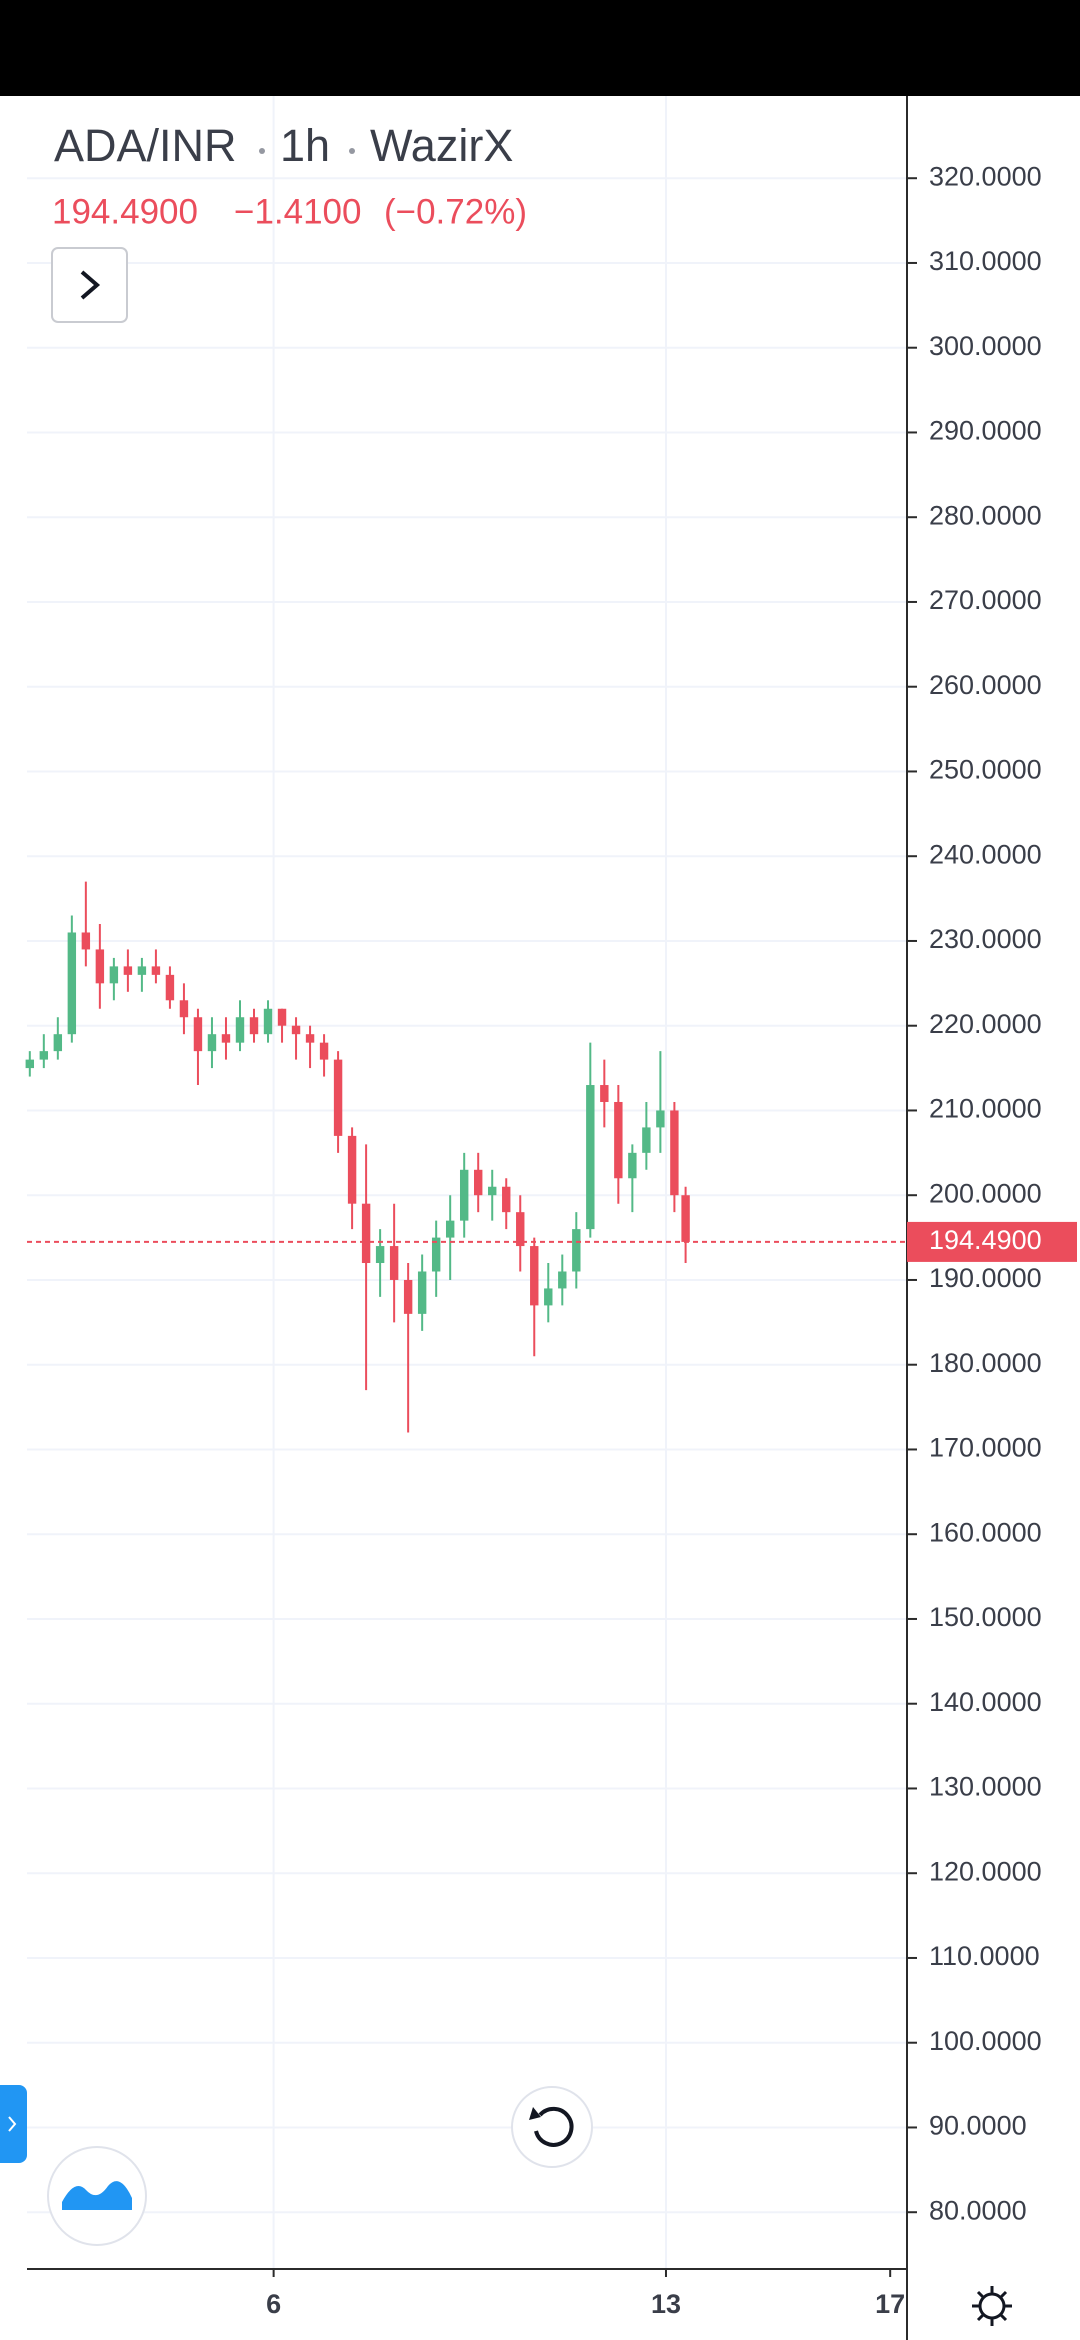 The image size is (1080, 2340). Describe the element at coordinates (540, 48) in the screenshot. I see `status-bar` at that location.